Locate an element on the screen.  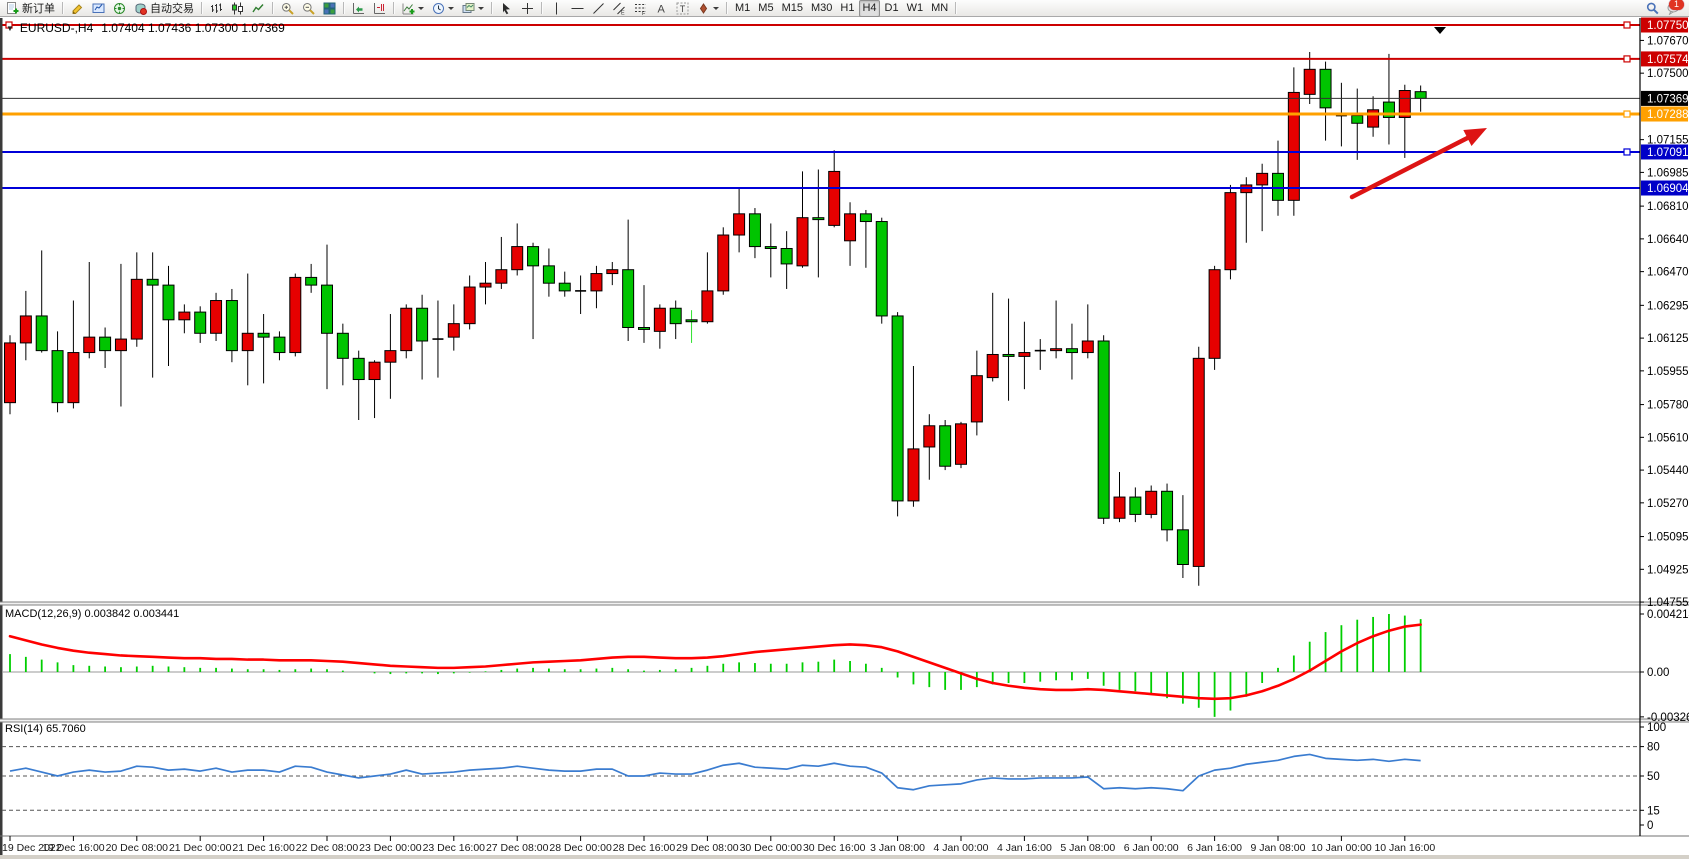
time-axis-label: 28 Dec 00:00 is located at coordinates (580, 848).